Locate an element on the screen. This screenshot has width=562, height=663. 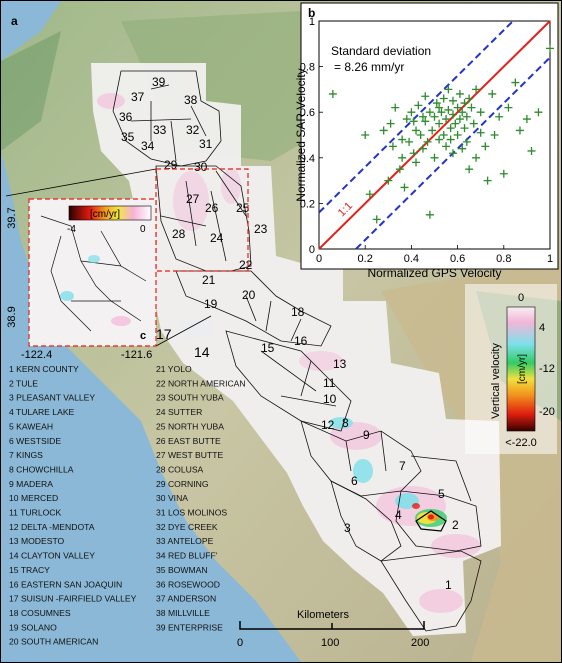
basin-number-36: 36 is located at coordinates (126, 117).